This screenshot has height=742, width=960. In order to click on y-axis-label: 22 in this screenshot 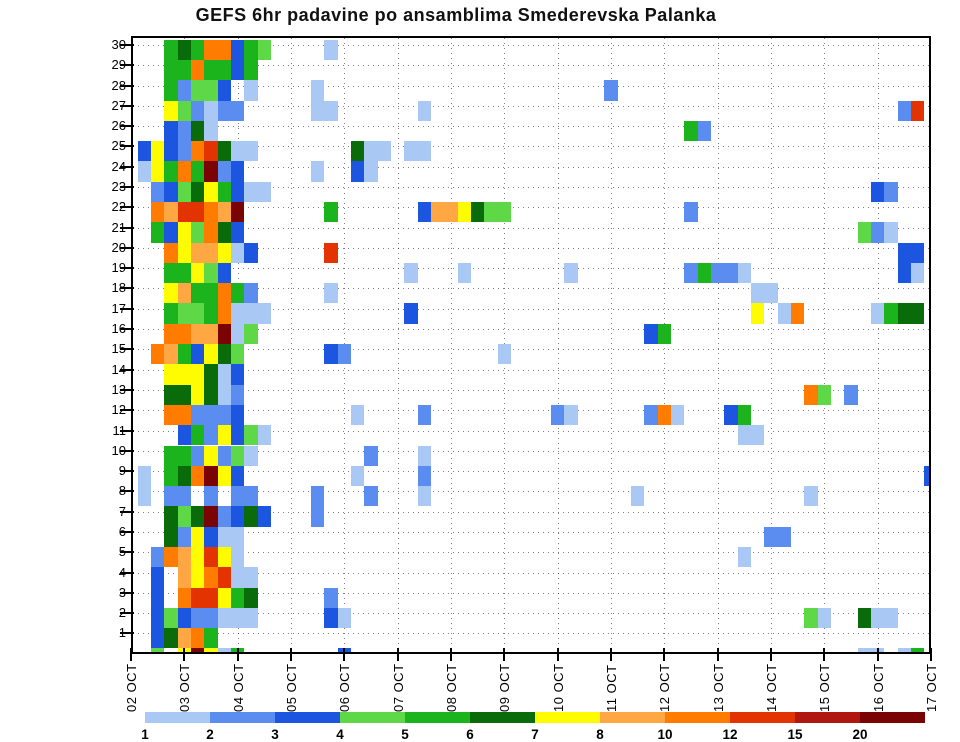, I will do `click(118, 207)`.